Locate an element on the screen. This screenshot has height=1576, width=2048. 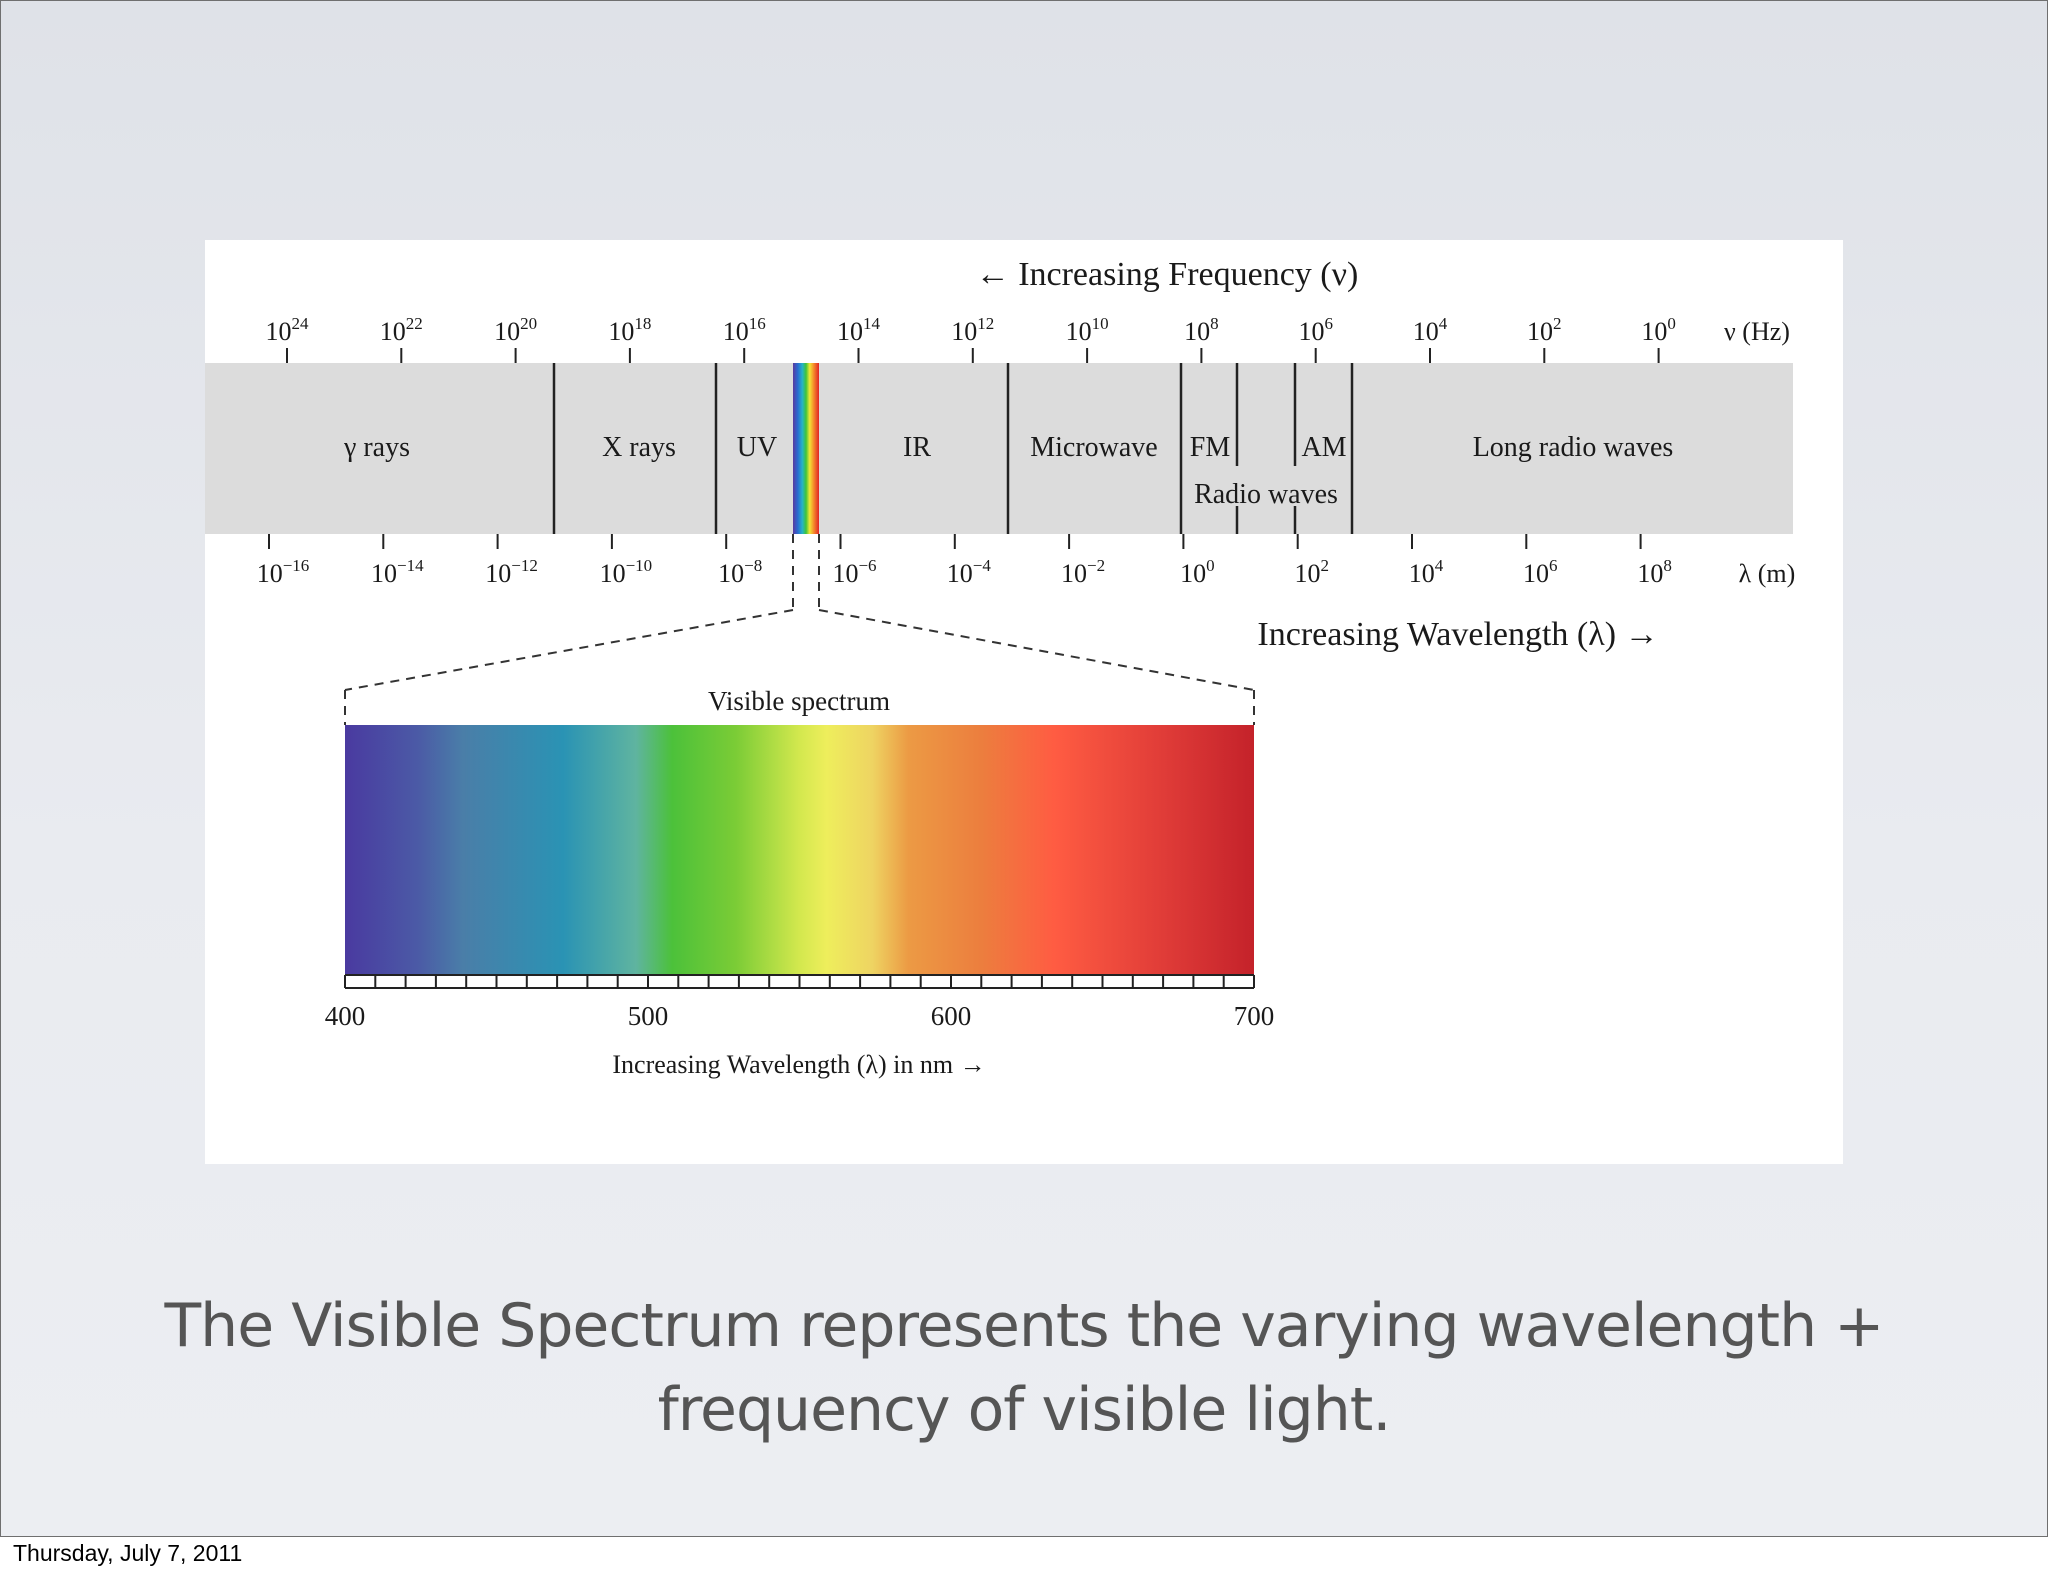
frequency-tick-label: 10¹⁸ is located at coordinates (629, 330).